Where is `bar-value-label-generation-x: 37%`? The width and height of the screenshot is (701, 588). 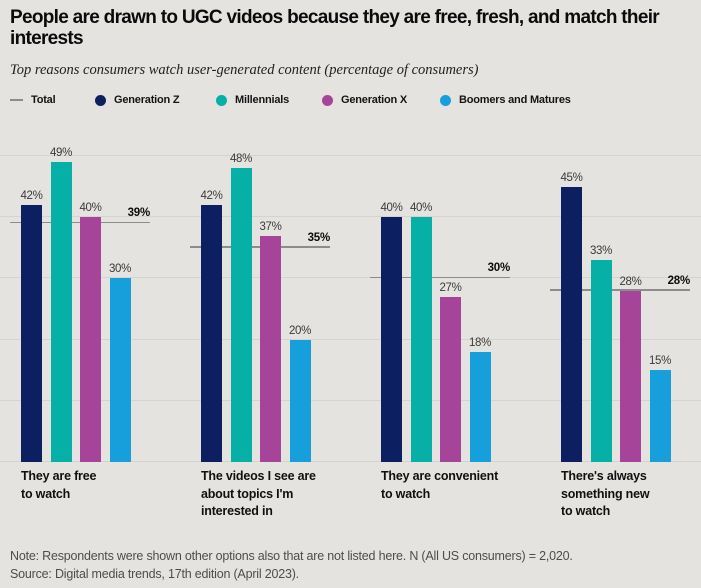
bar-value-label-generation-x: 37% is located at coordinates (270, 226).